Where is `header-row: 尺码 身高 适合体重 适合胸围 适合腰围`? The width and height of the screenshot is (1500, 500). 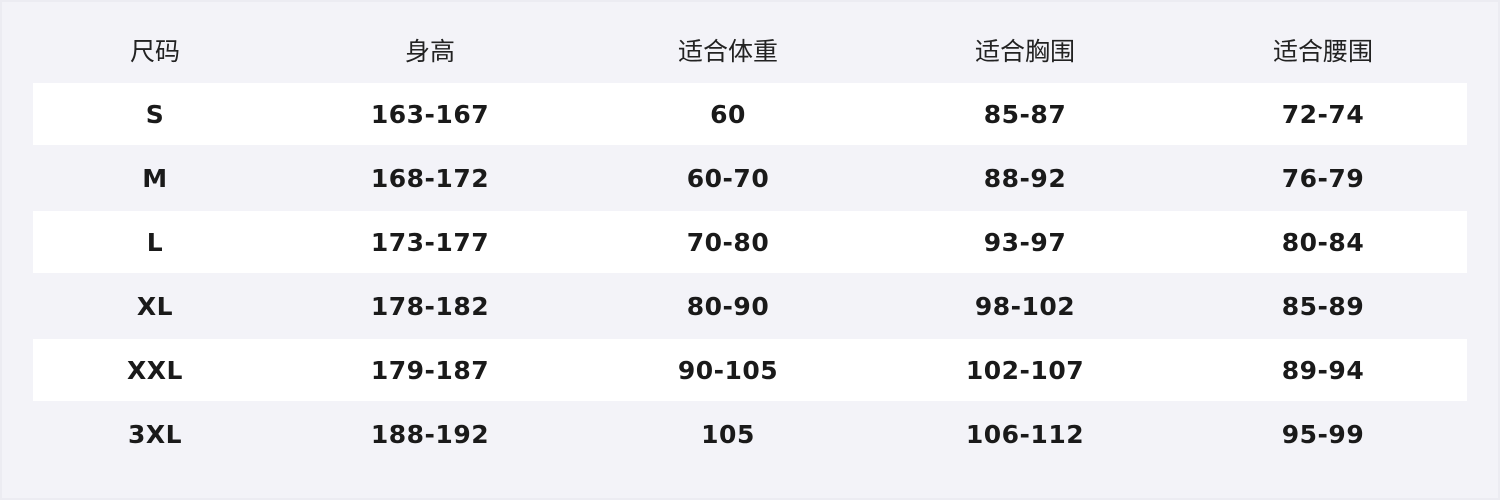
header-row: 尺码 身高 适合体重 适合胸围 适合腰围 is located at coordinates (750, 50).